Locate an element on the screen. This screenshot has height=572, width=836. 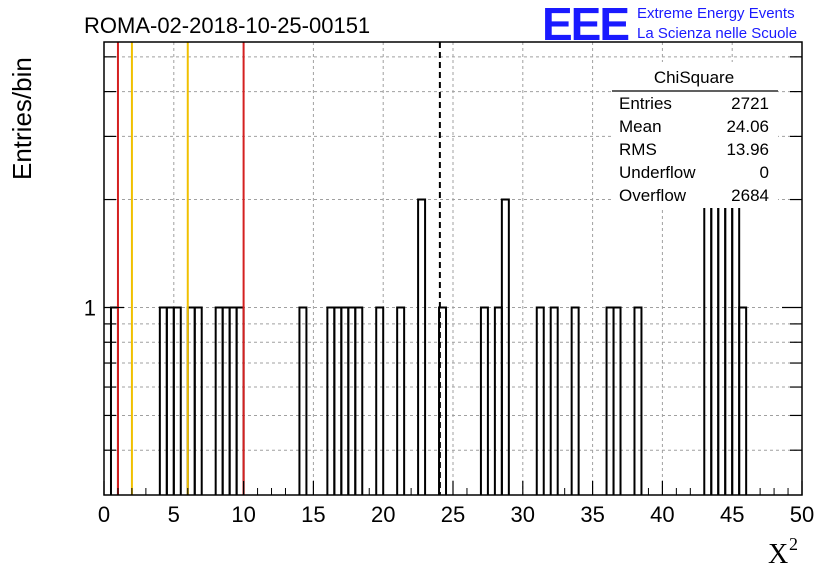
stats-value-rms: 13.96 is located at coordinates (747, 149).